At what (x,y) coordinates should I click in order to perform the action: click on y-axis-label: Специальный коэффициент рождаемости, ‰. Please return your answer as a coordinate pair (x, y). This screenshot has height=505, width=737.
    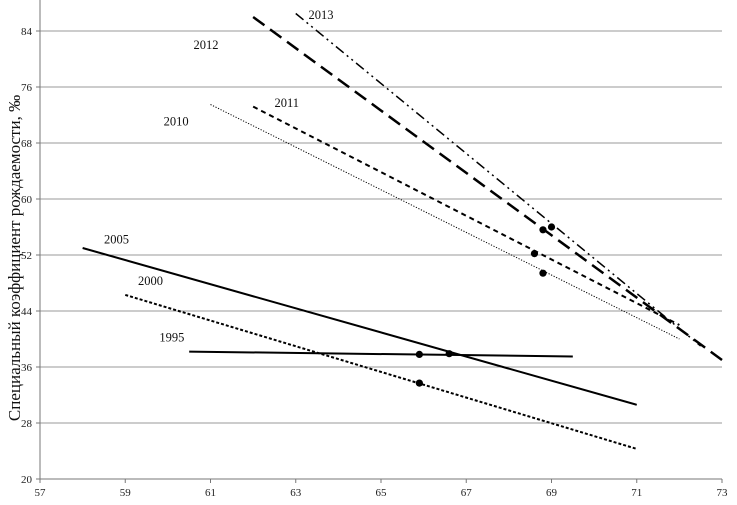
    Looking at the image, I should click on (14, 258).